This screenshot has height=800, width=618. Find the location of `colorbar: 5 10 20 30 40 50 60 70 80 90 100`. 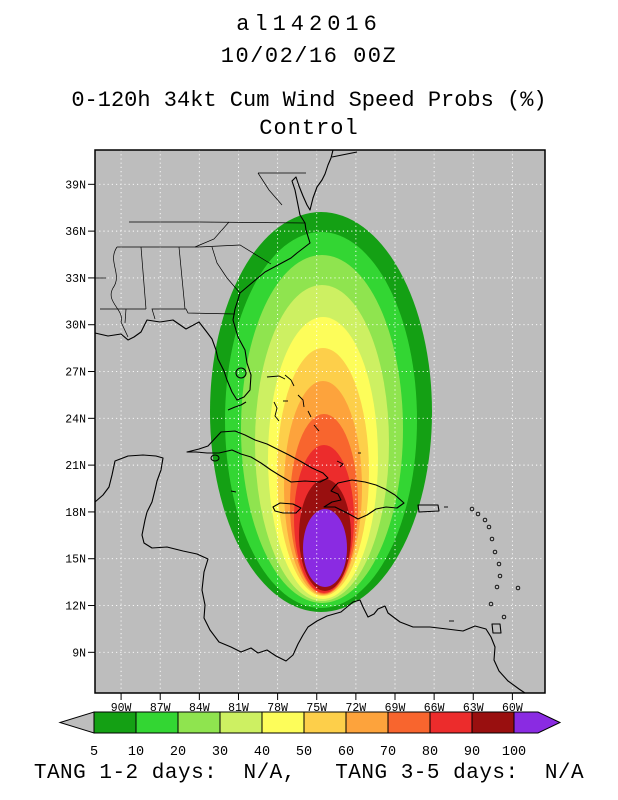

colorbar: 5 10 20 30 40 50 60 70 80 90 100 is located at coordinates (310, 735).